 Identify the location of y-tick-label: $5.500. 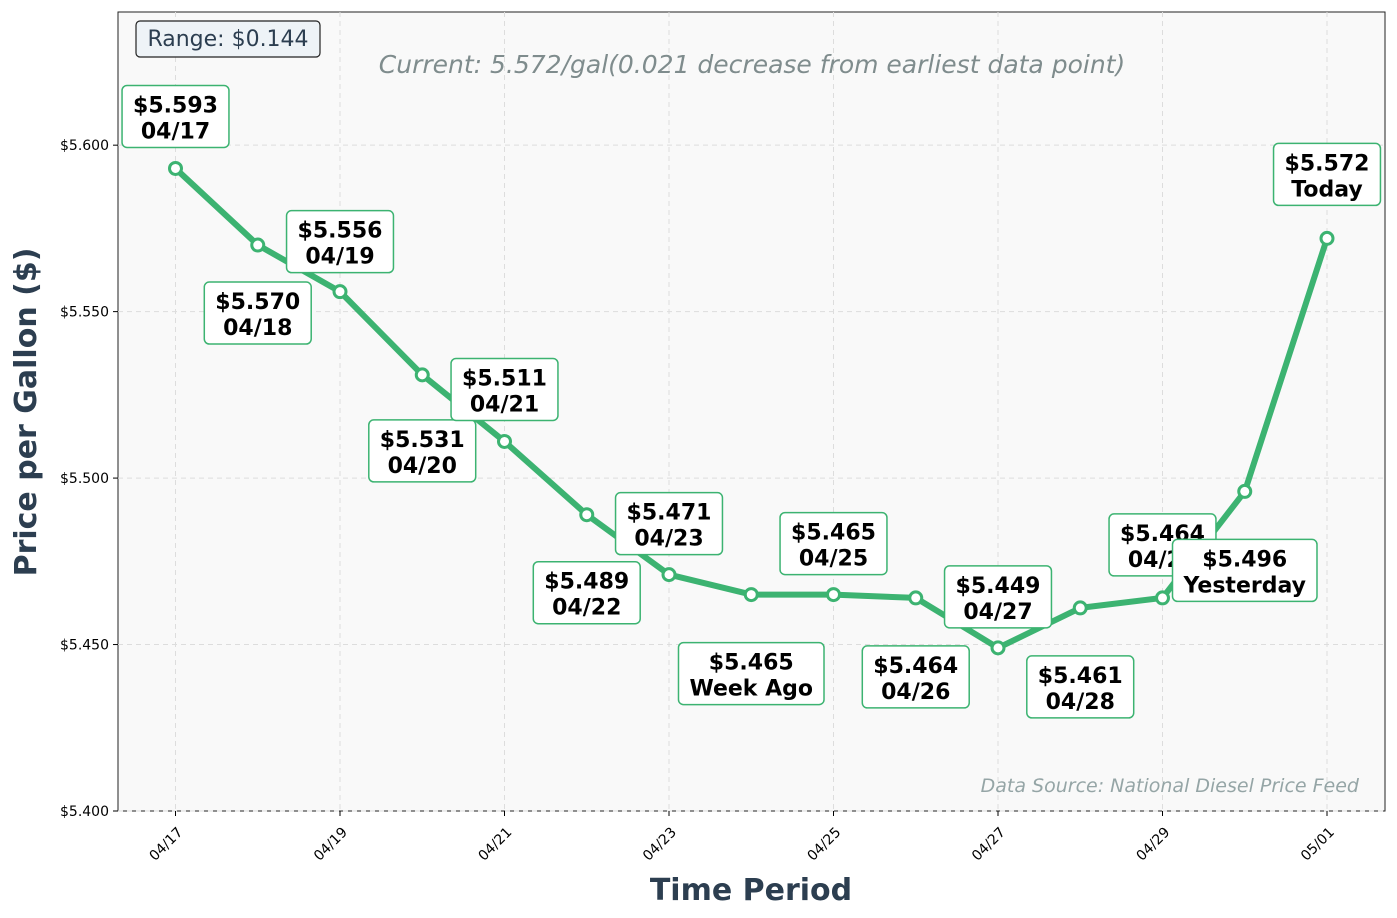
(84, 479).